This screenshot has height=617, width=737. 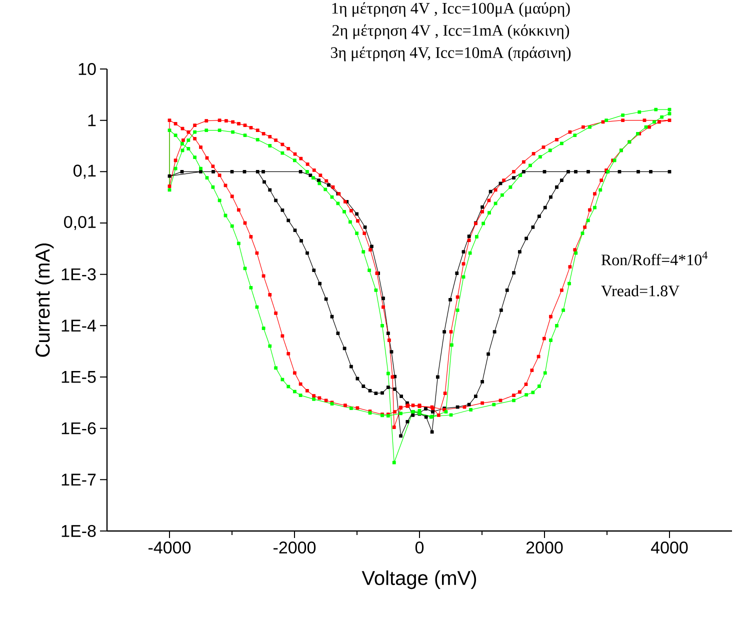 What do you see at coordinates (419, 547) in the screenshot?
I see `x-tick-label: 0` at bounding box center [419, 547].